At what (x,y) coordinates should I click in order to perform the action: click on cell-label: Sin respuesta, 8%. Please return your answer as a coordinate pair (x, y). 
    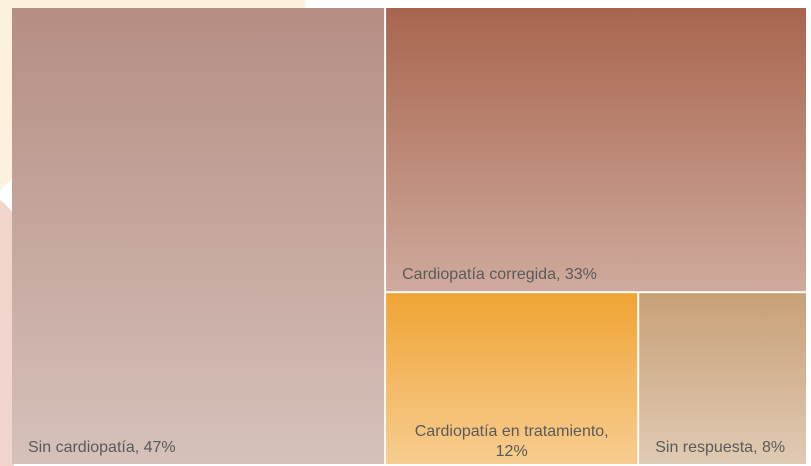
    Looking at the image, I should click on (720, 447).